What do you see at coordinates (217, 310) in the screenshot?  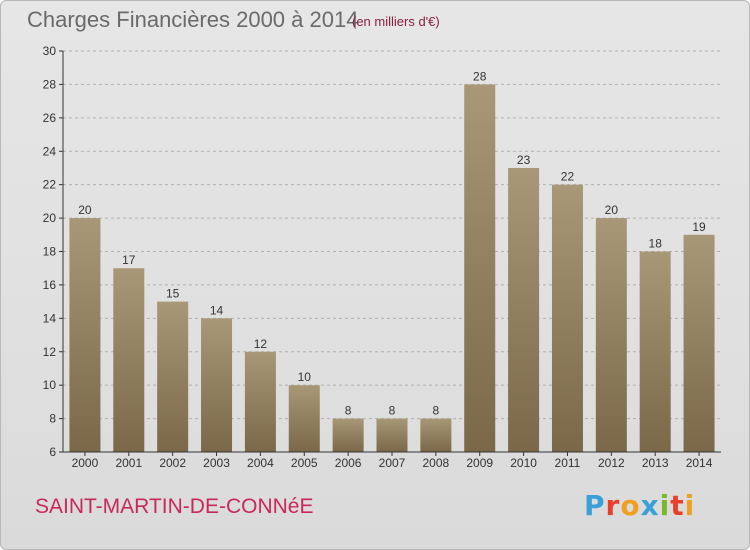 I see `bar-value-label: 14` at bounding box center [217, 310].